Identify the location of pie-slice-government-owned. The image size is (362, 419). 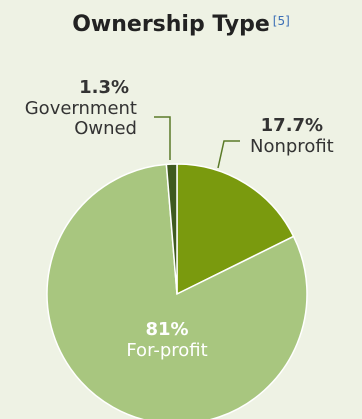
(171, 229).